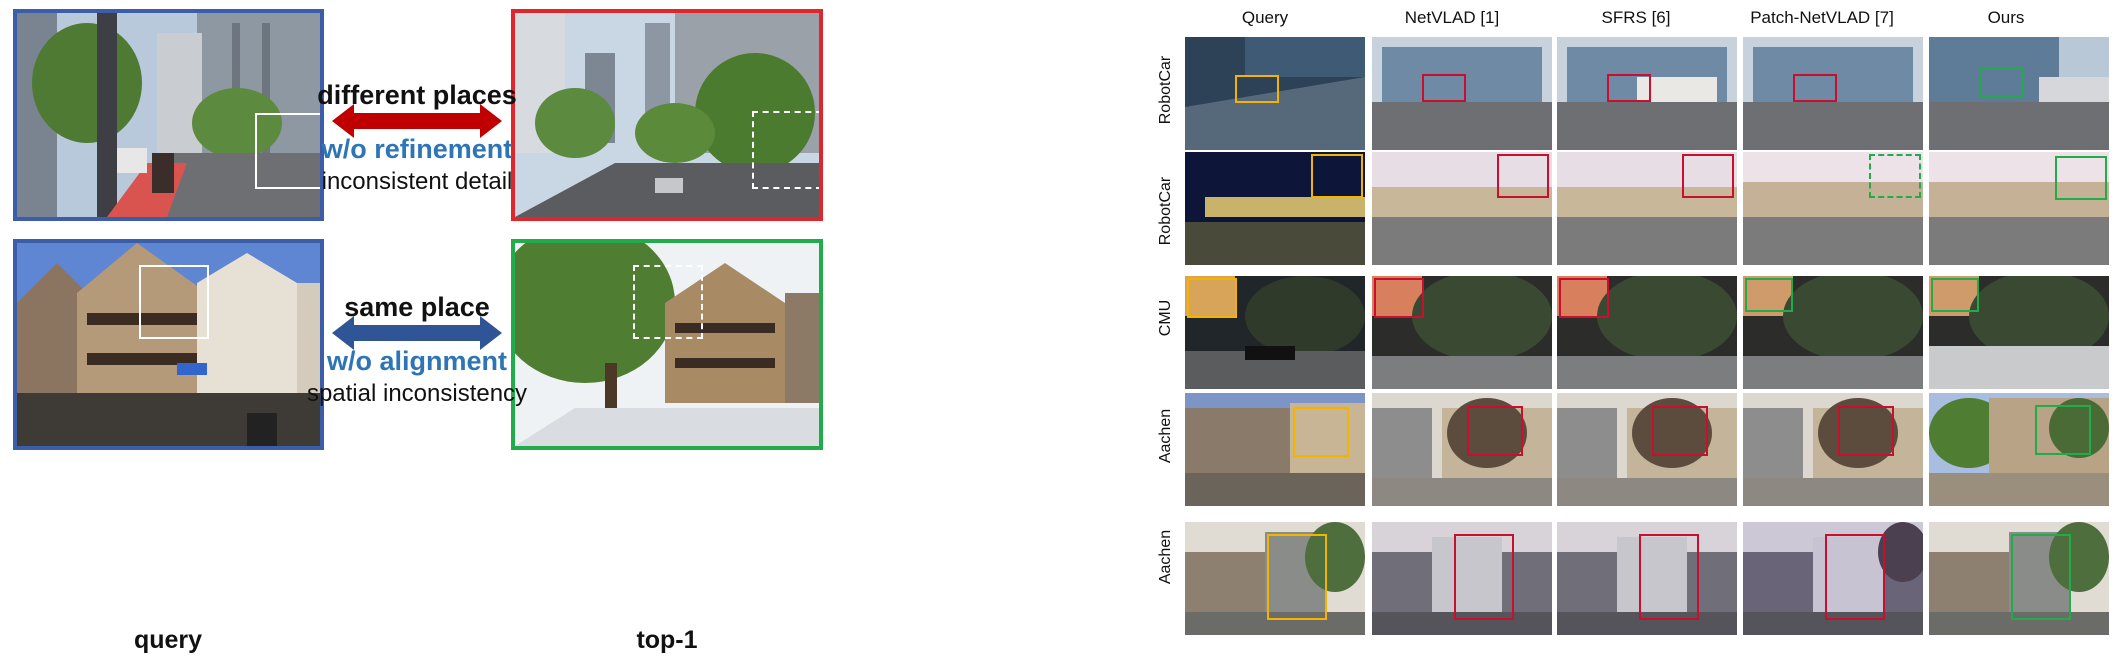 The image size is (2122, 672). I want to click on column-header-ours: Ours, so click(2006, 17).